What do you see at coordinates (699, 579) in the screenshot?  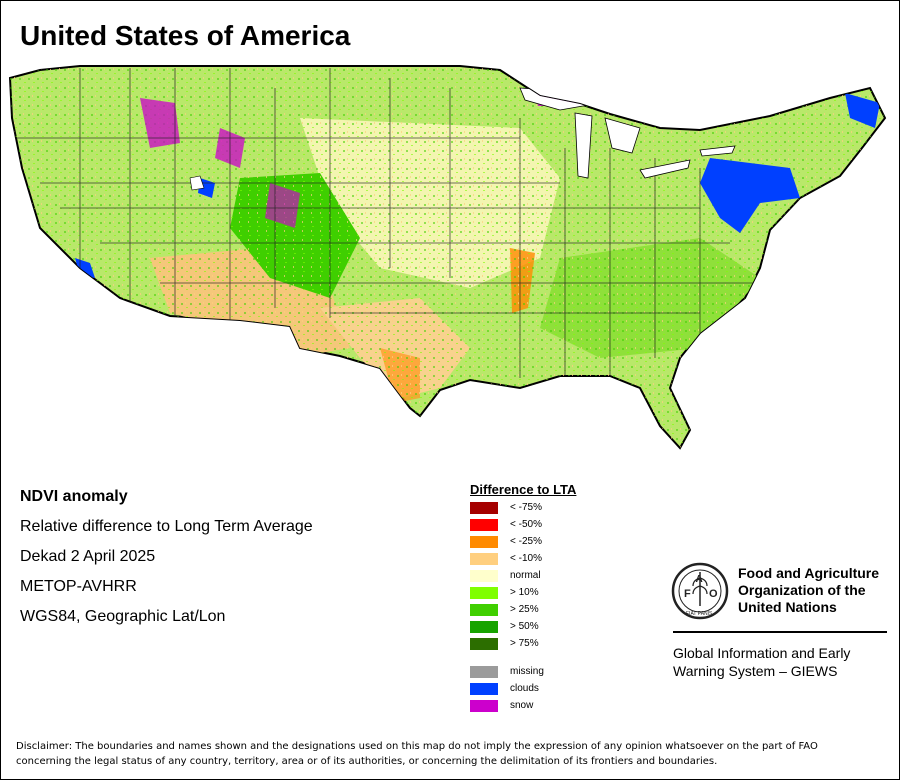 I see `svg-text: A` at bounding box center [699, 579].